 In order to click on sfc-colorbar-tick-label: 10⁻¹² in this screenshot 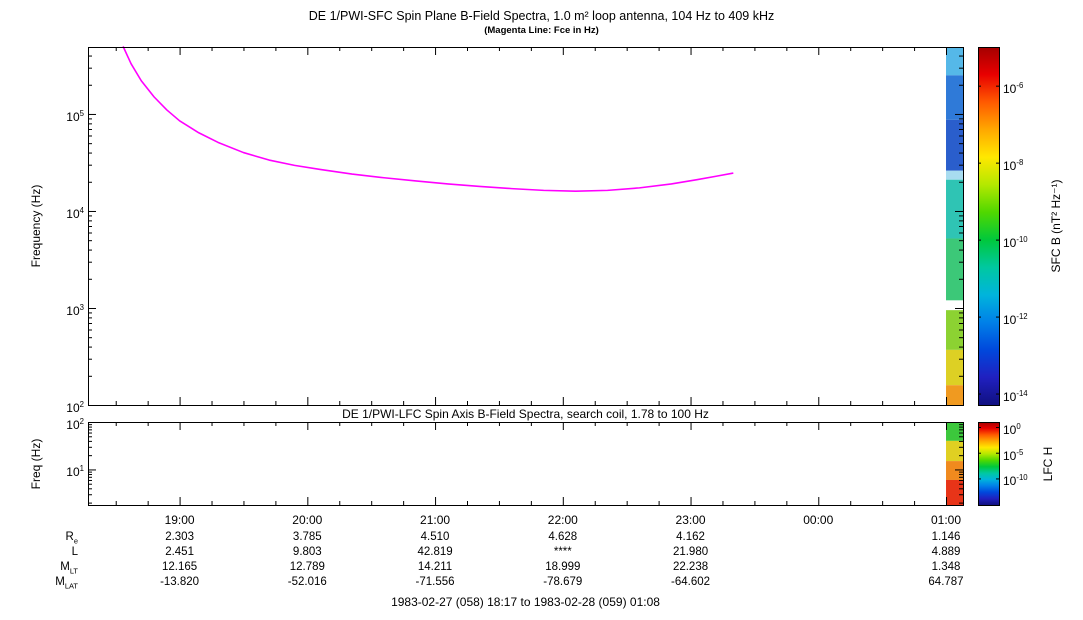, I will do `click(1015, 319)`.